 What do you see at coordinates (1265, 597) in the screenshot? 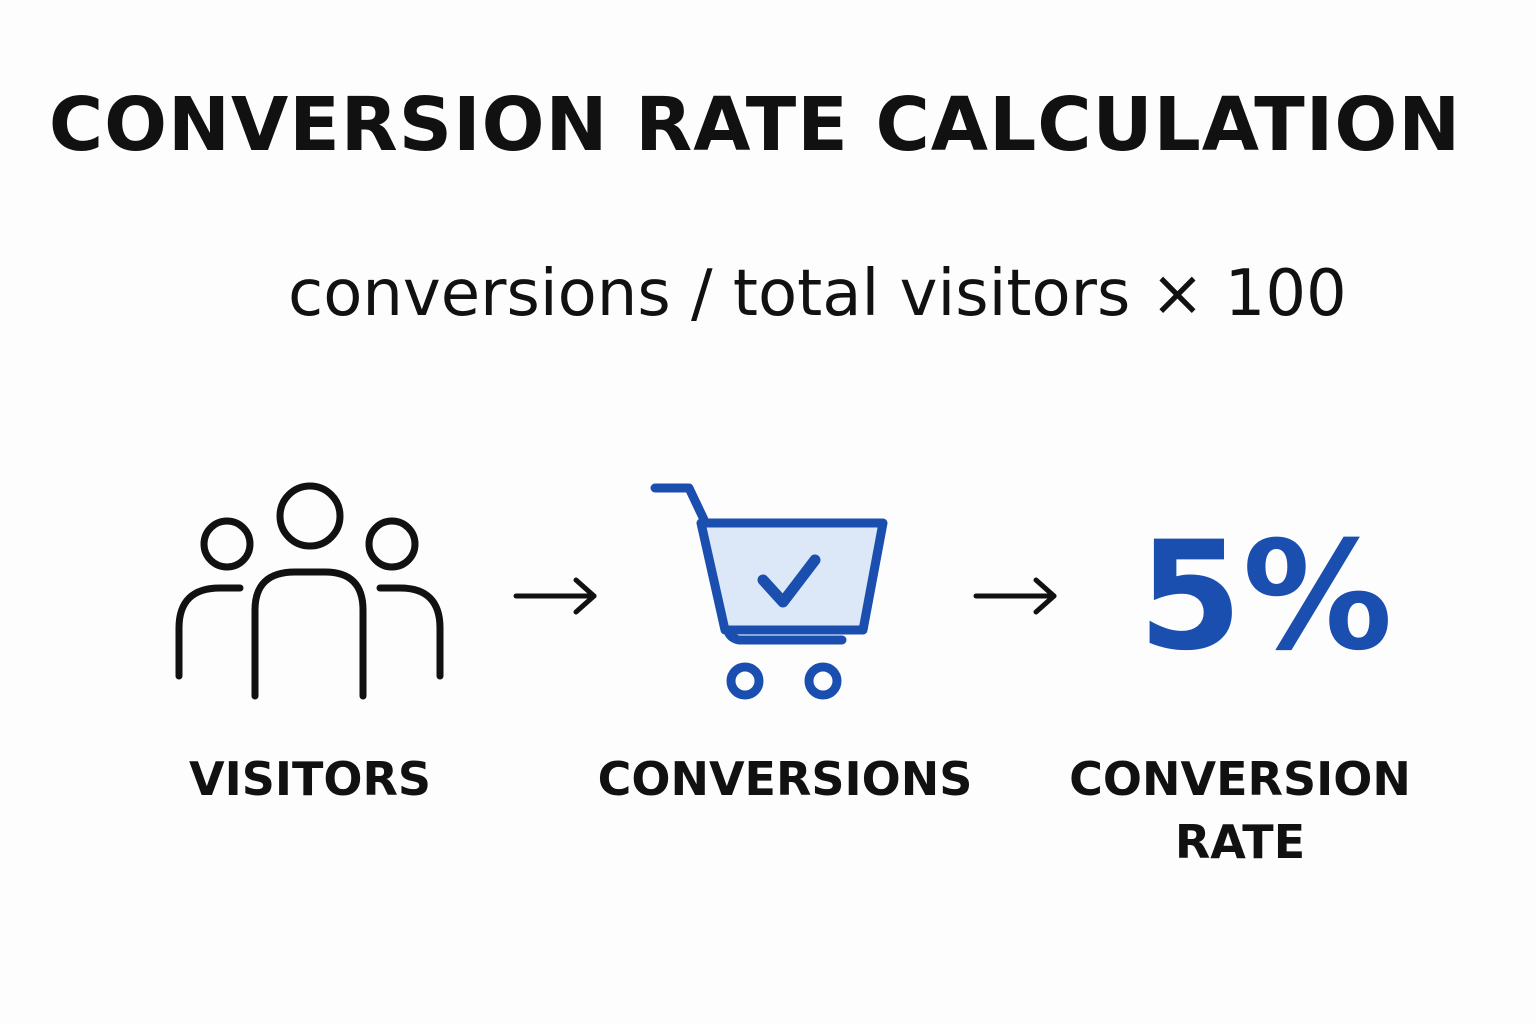
I see `conversion-rate-value: 5%` at bounding box center [1265, 597].